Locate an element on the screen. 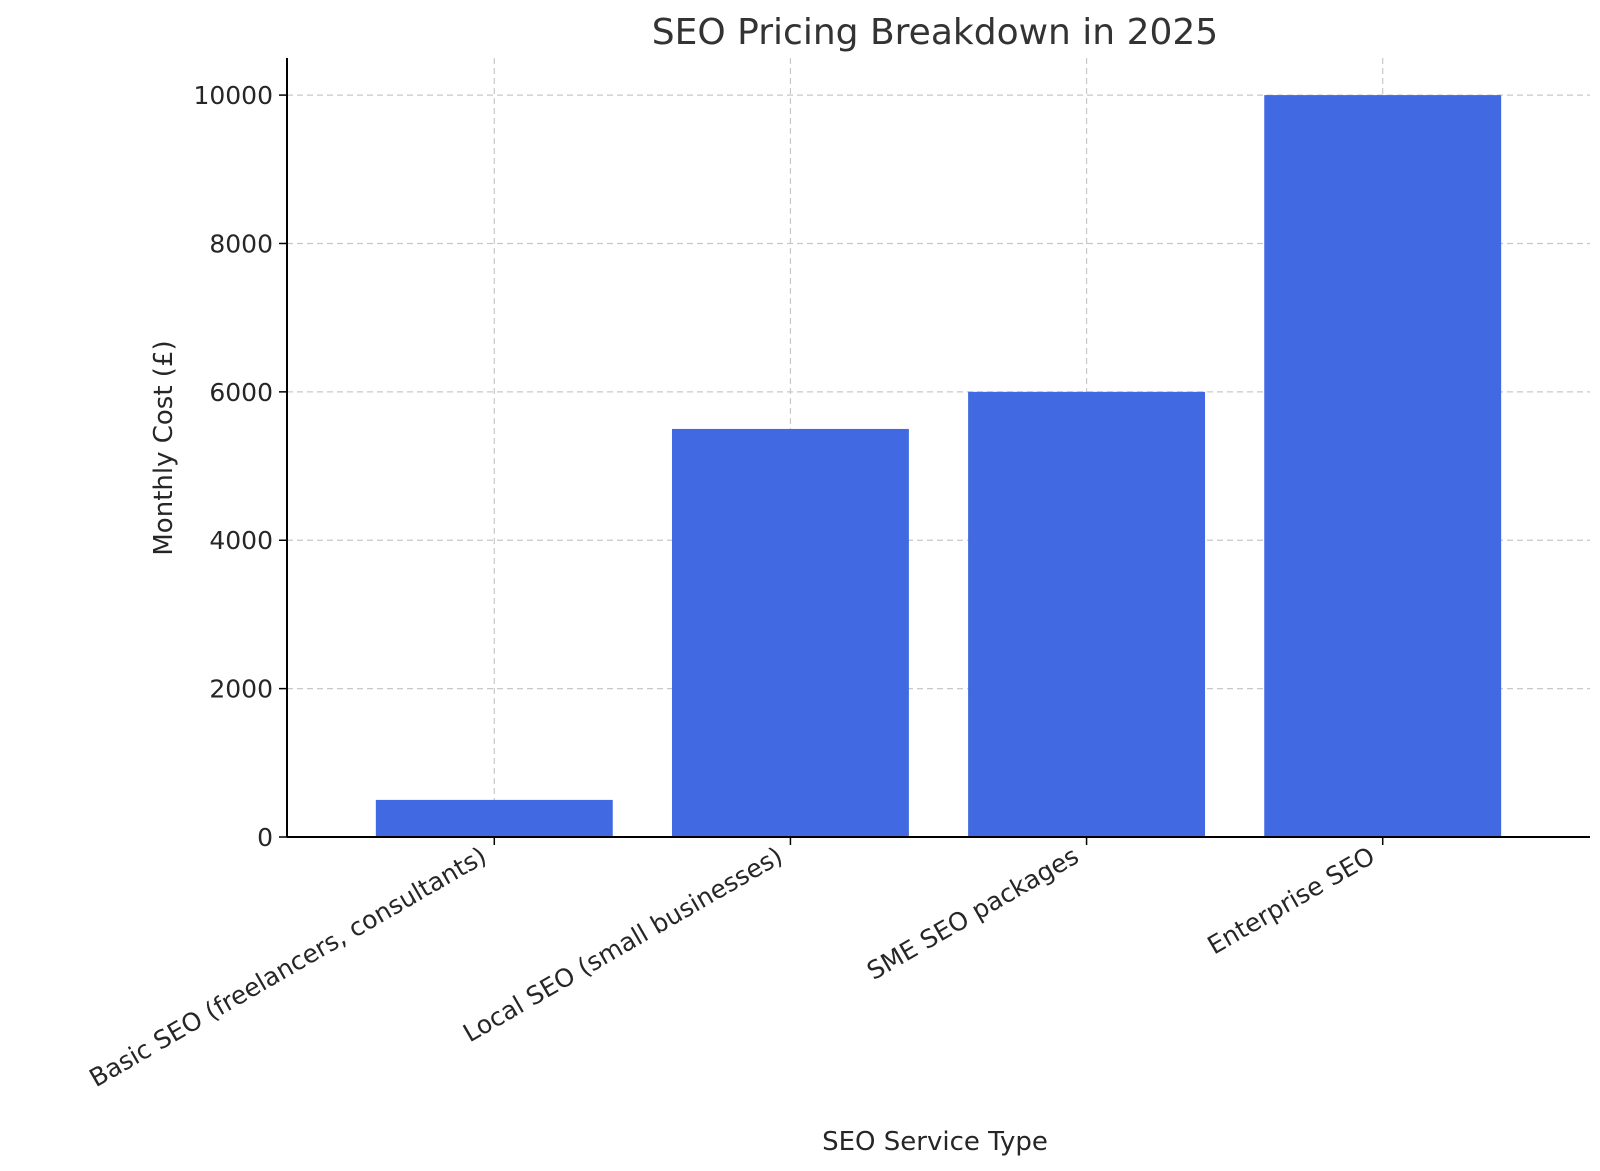  y-tick-label: 8000 is located at coordinates (241, 243).